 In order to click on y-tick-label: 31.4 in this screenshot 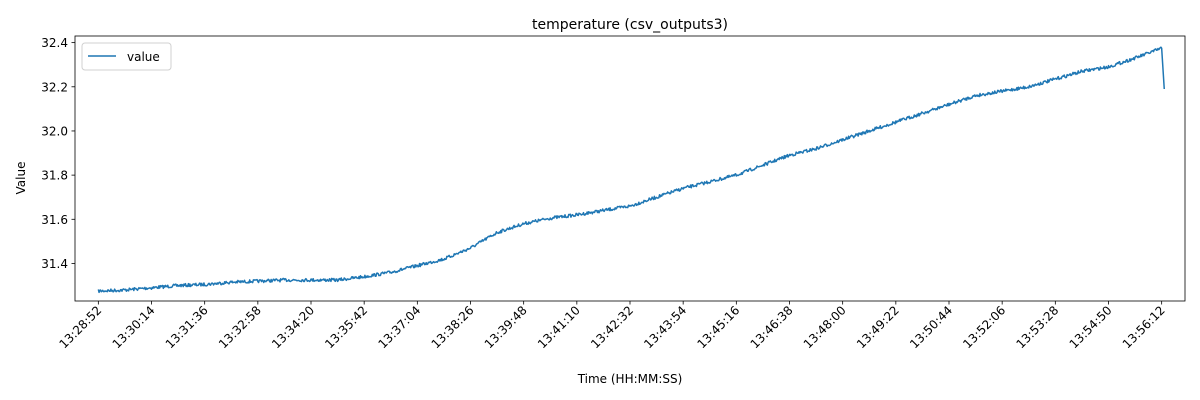, I will do `click(54, 264)`.